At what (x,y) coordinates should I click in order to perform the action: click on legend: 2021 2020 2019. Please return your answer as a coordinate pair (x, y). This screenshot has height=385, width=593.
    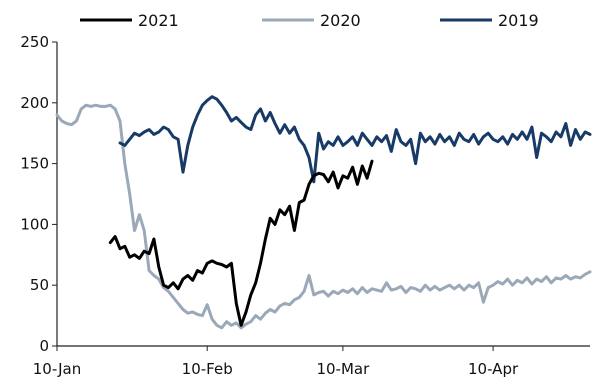
    Looking at the image, I should click on (309, 20).